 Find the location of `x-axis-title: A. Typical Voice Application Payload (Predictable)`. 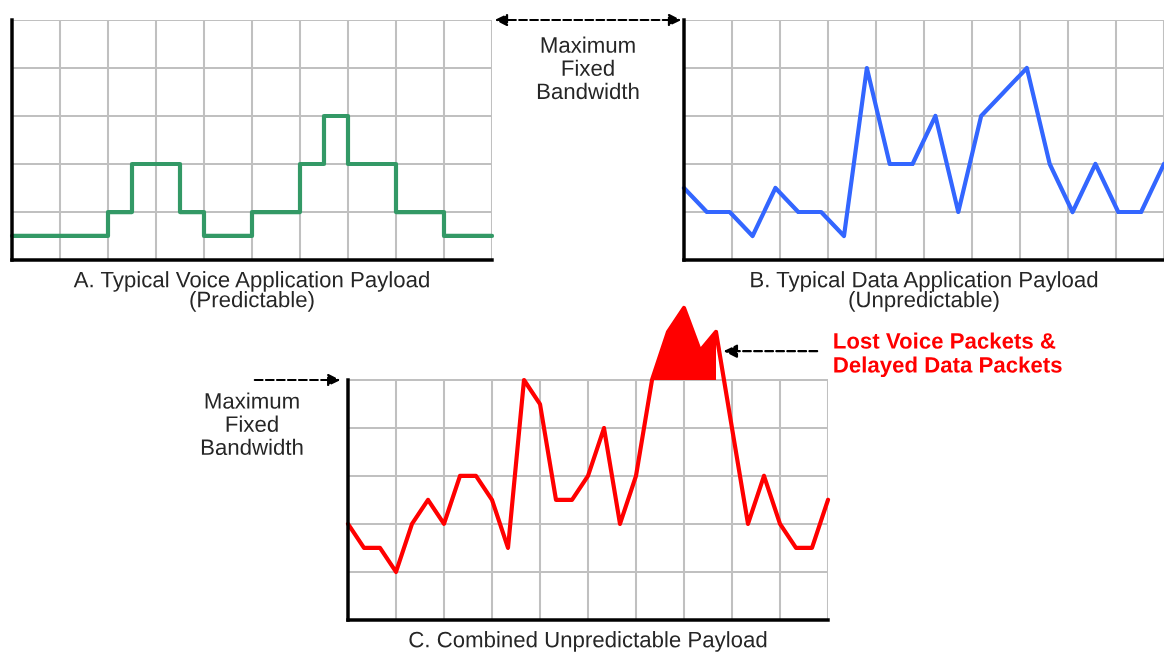

x-axis-title: A. Typical Voice Application Payload (Predictable) is located at coordinates (251, 291).